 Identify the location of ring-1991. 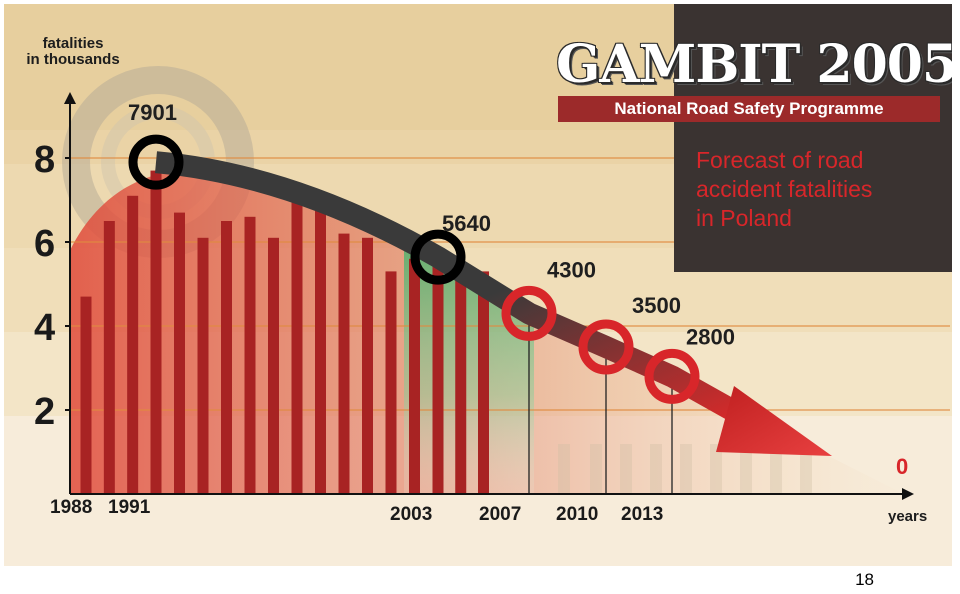
(156, 162).